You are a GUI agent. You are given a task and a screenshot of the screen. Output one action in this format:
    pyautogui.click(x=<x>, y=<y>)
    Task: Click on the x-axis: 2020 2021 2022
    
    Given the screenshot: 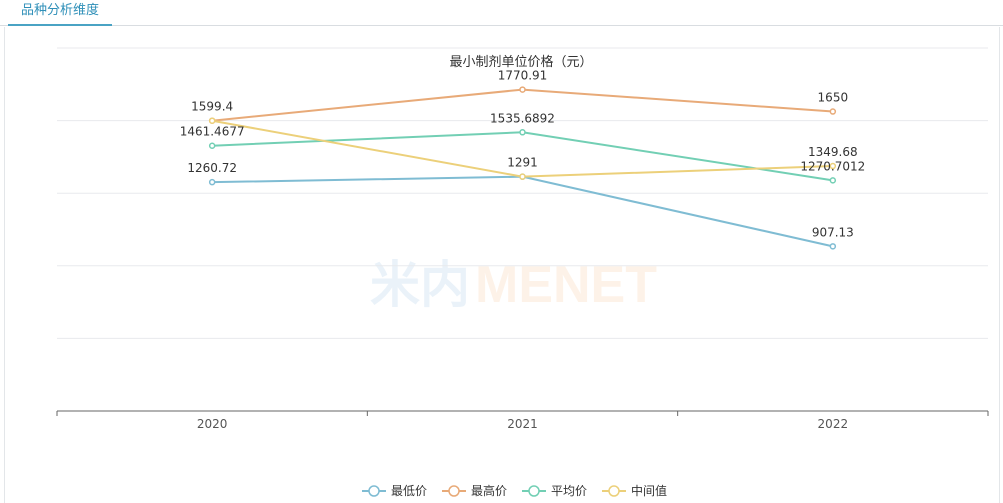 What is the action you would take?
    pyautogui.click(x=522, y=420)
    